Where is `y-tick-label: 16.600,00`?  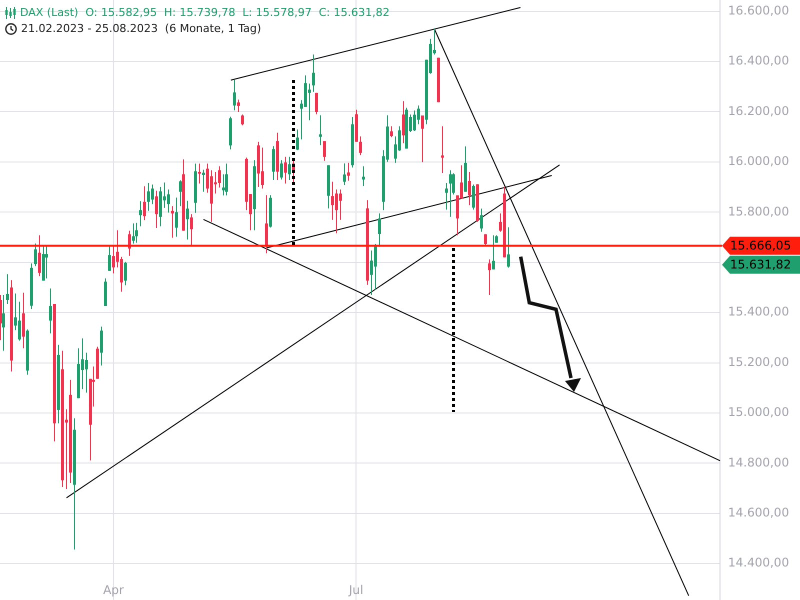
y-tick-label: 16.600,00 is located at coordinates (759, 10).